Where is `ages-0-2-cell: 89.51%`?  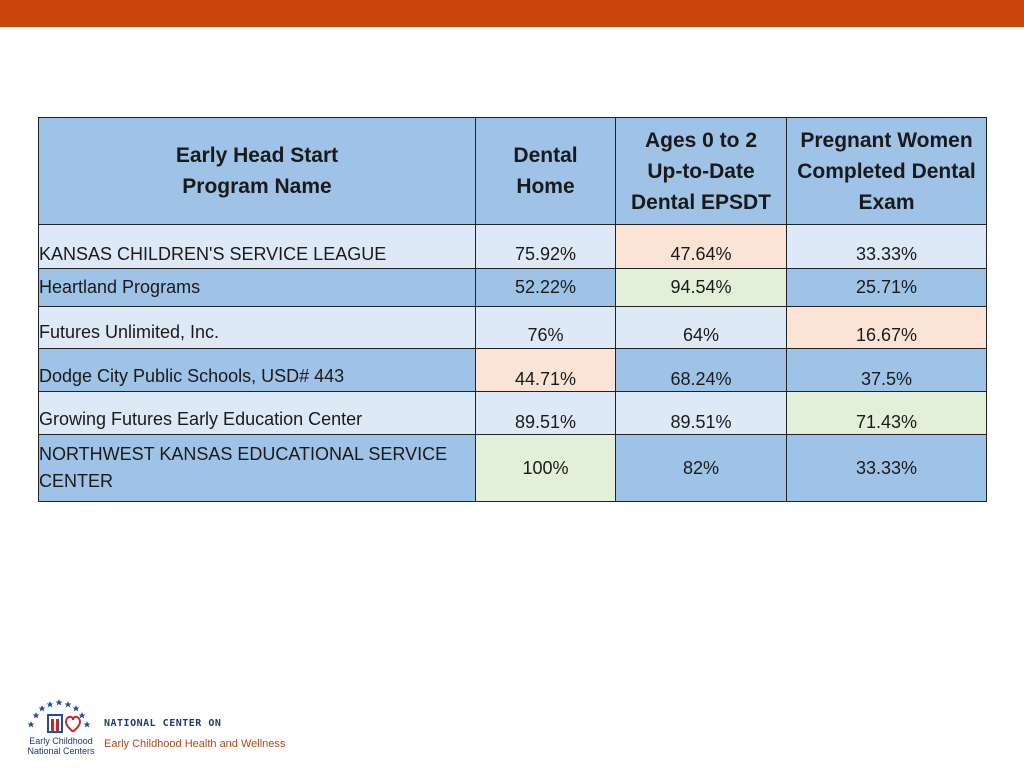 ages-0-2-cell: 89.51% is located at coordinates (701, 413).